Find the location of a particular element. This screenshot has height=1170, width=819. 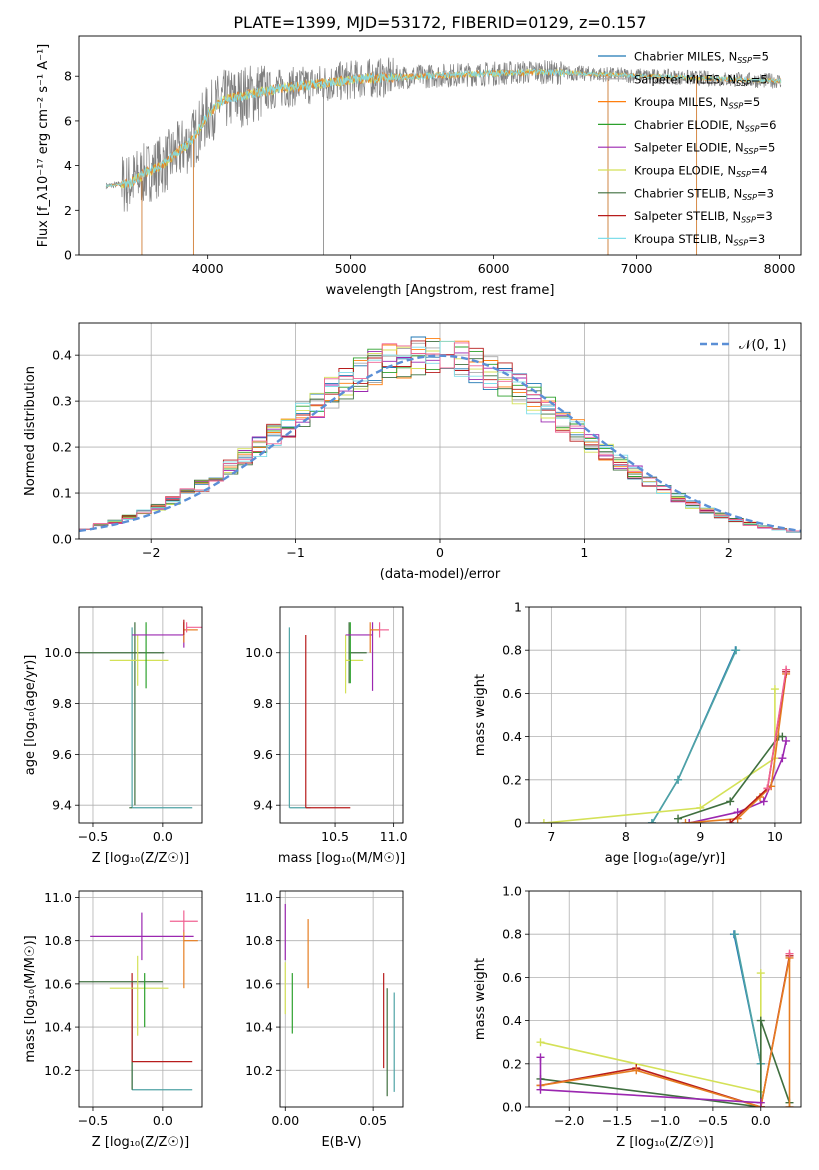

y-tick-label: 0.1 is located at coordinates (62, 493).